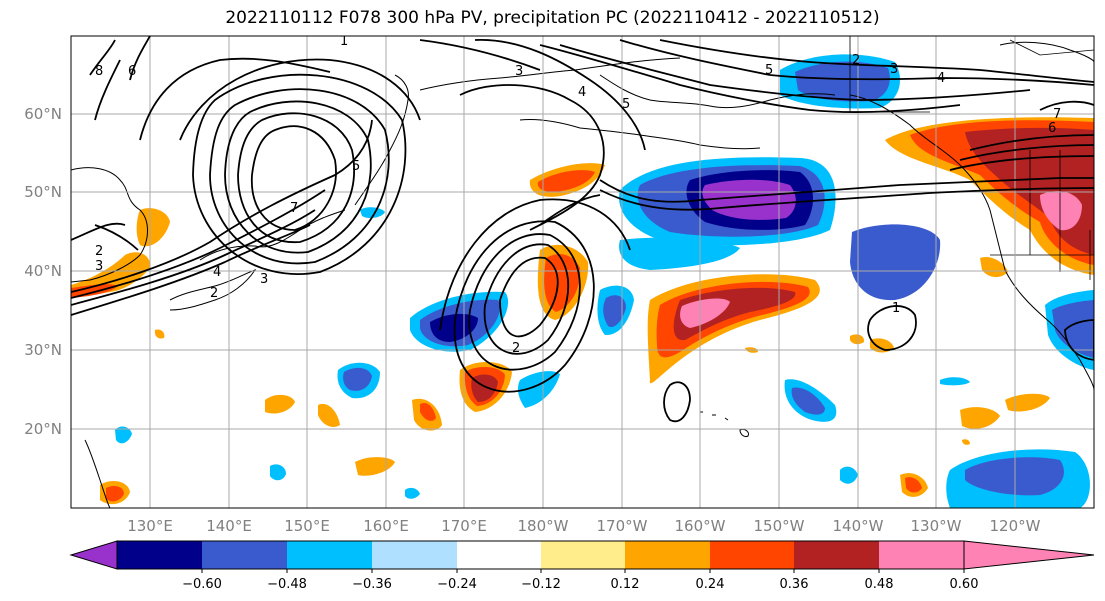  What do you see at coordinates (43, 429) in the screenshot?
I see `lat-label-20n: 20°N` at bounding box center [43, 429].